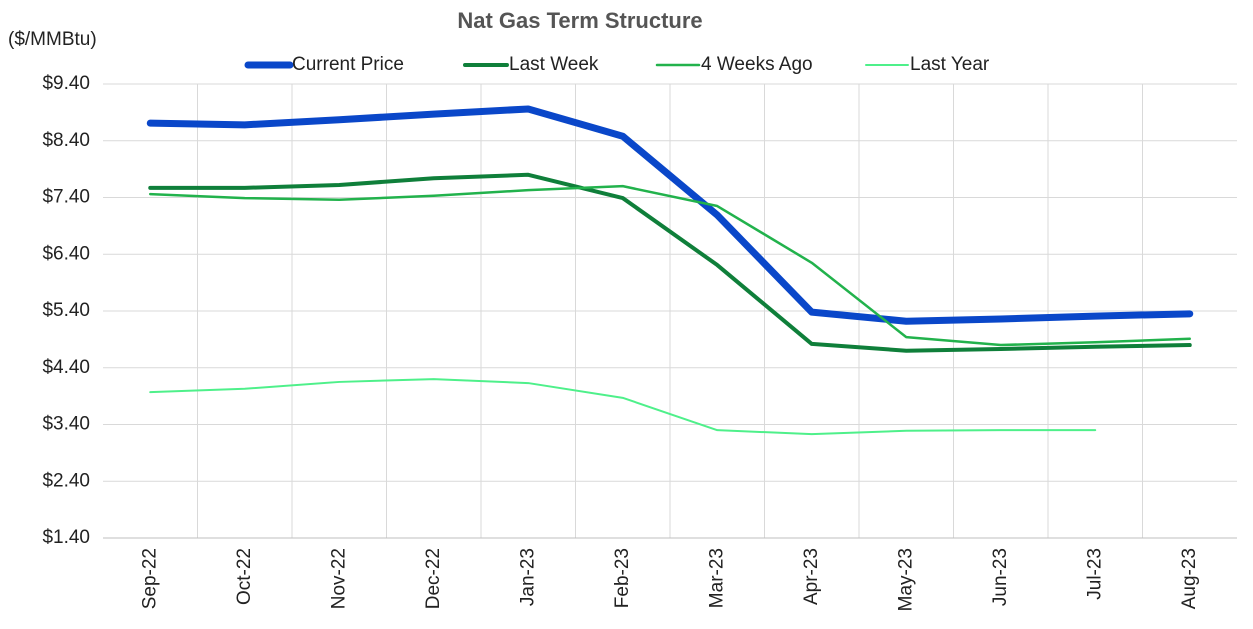  What do you see at coordinates (66, 83) in the screenshot?
I see `y-tick-label: $9.40` at bounding box center [66, 83].